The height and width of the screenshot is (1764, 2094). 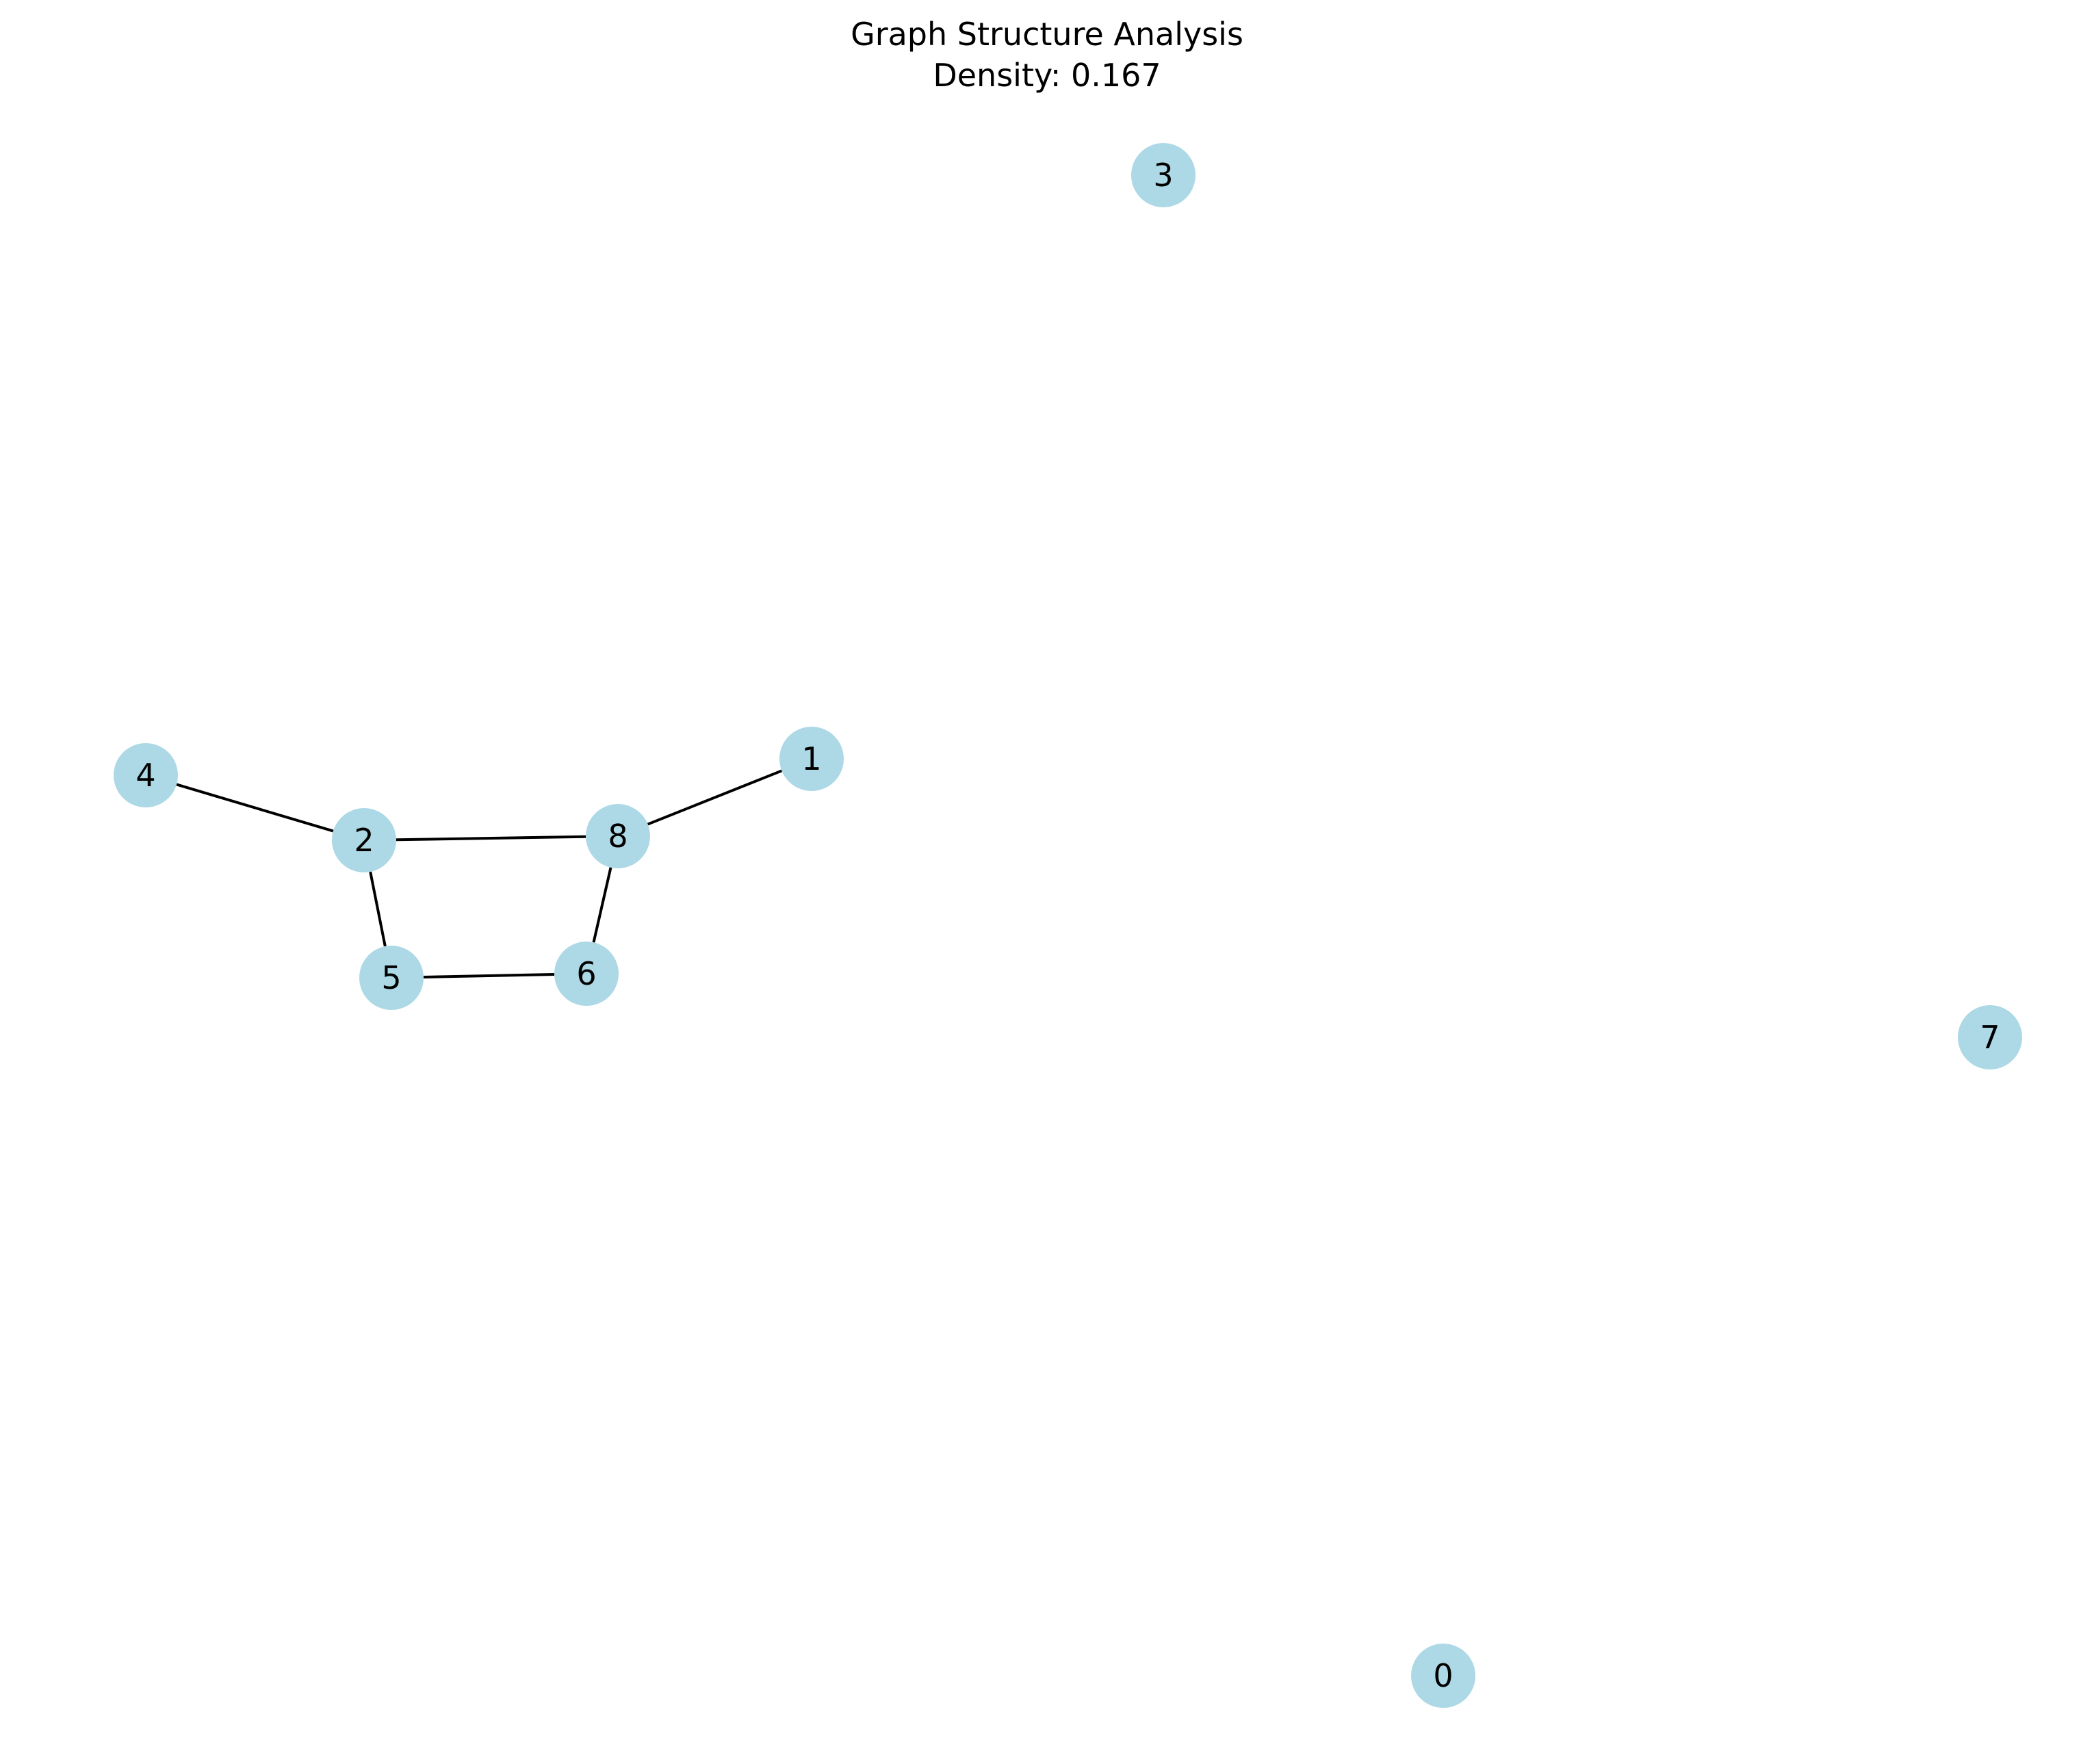 I want to click on node-label-1: 1, so click(x=811, y=759).